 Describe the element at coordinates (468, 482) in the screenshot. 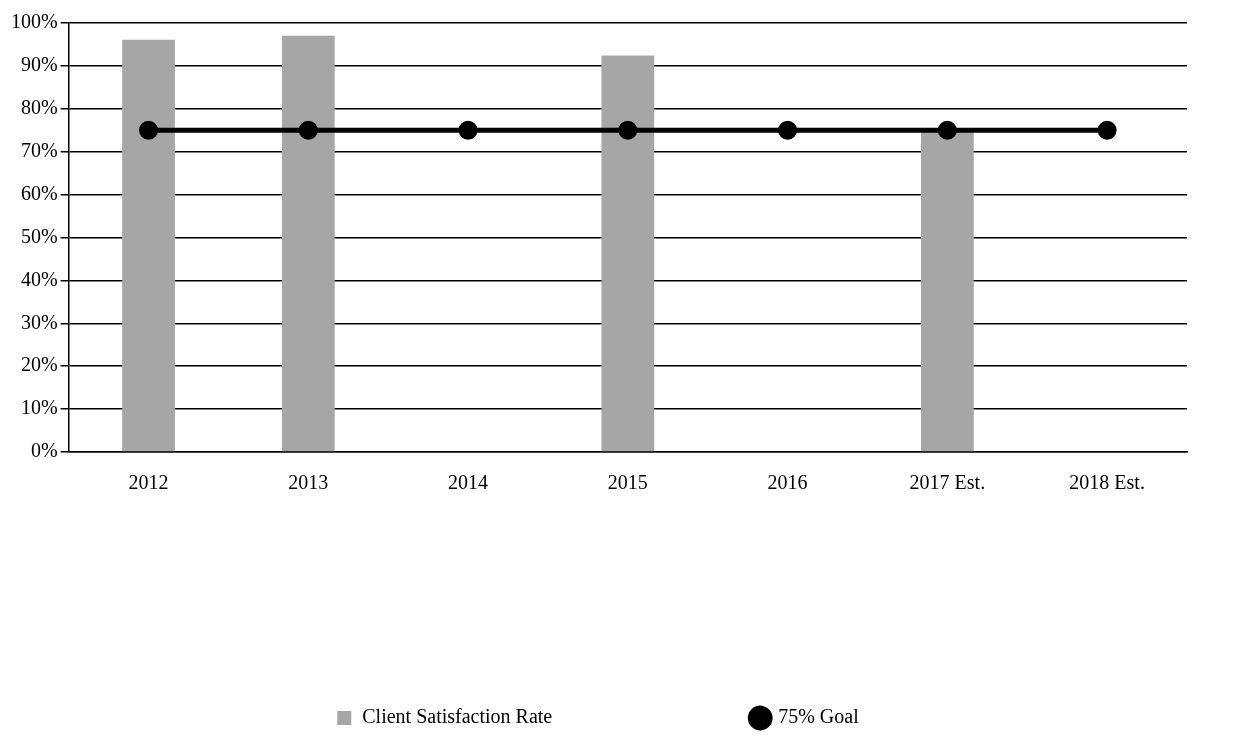

I see `x-tick-label: 2014` at that location.